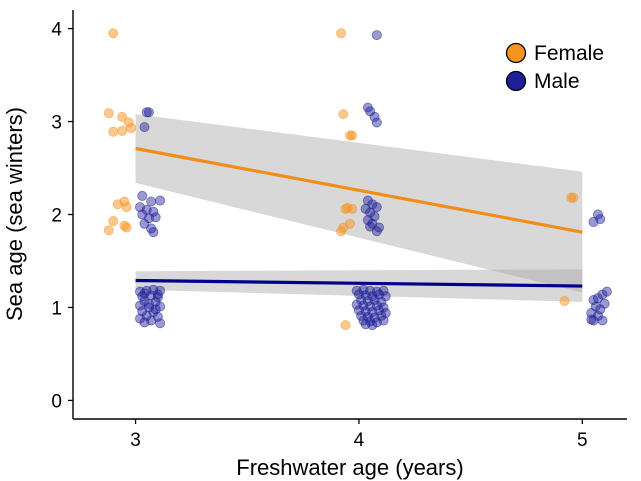  I want to click on y-tick-label: 3, so click(56, 123).